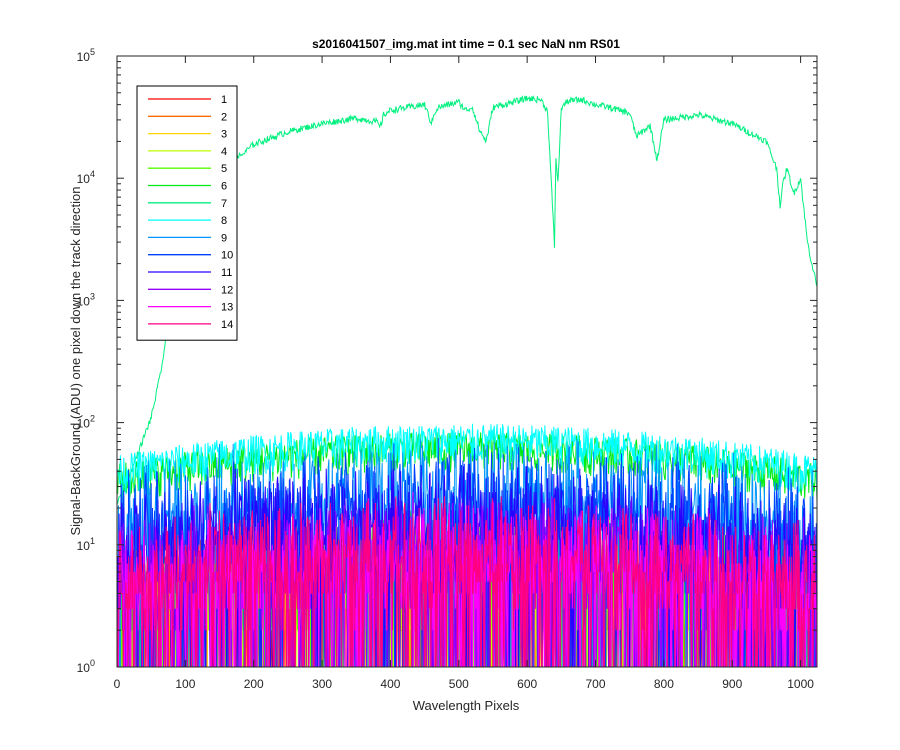 The height and width of the screenshot is (750, 900). What do you see at coordinates (224, 135) in the screenshot?
I see `legend-label-3: 3` at bounding box center [224, 135].